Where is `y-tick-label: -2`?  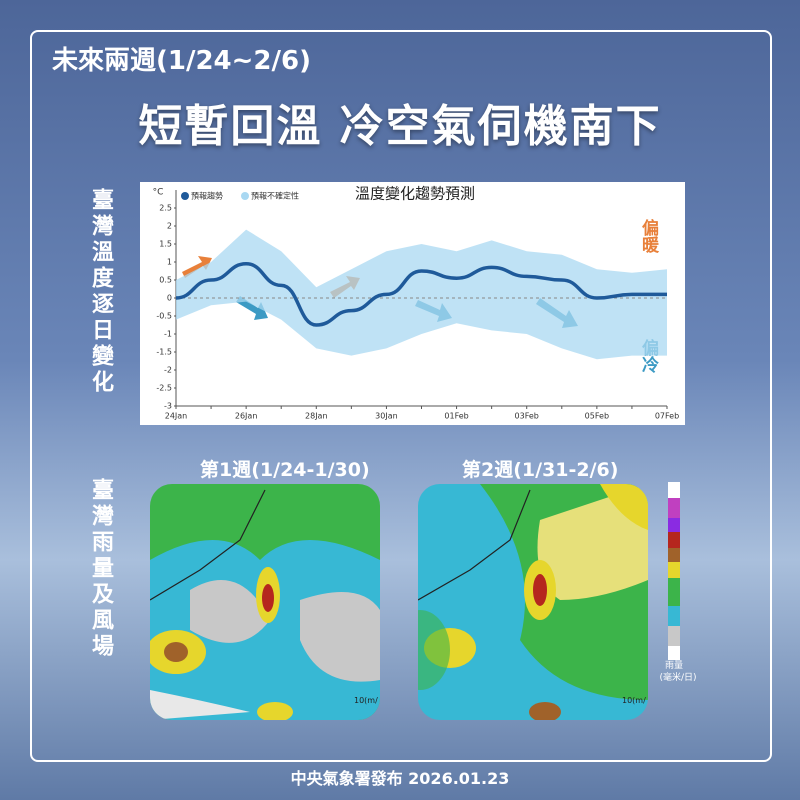 y-tick-label: -2 is located at coordinates (168, 370).